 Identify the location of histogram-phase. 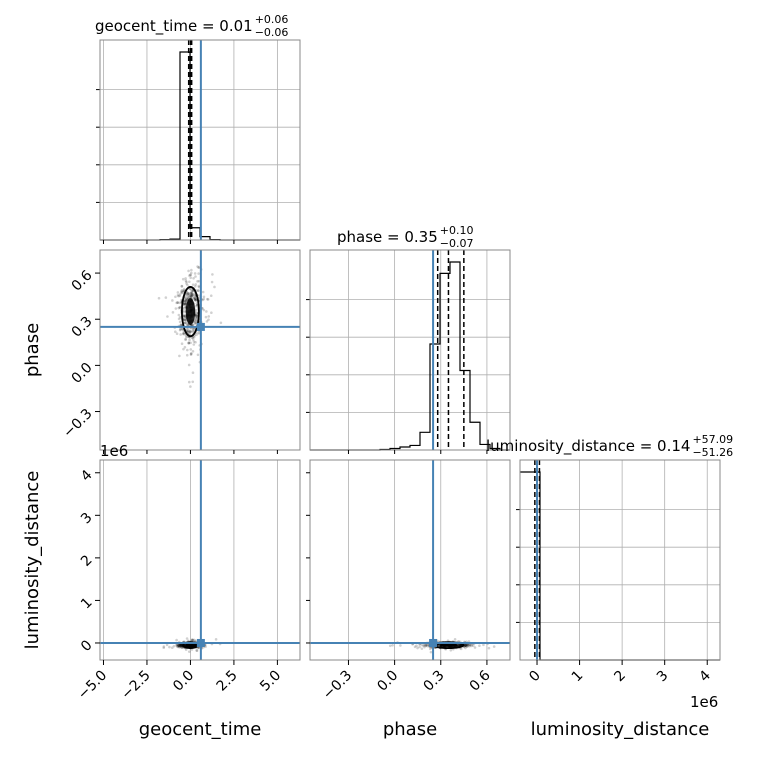
(410, 356).